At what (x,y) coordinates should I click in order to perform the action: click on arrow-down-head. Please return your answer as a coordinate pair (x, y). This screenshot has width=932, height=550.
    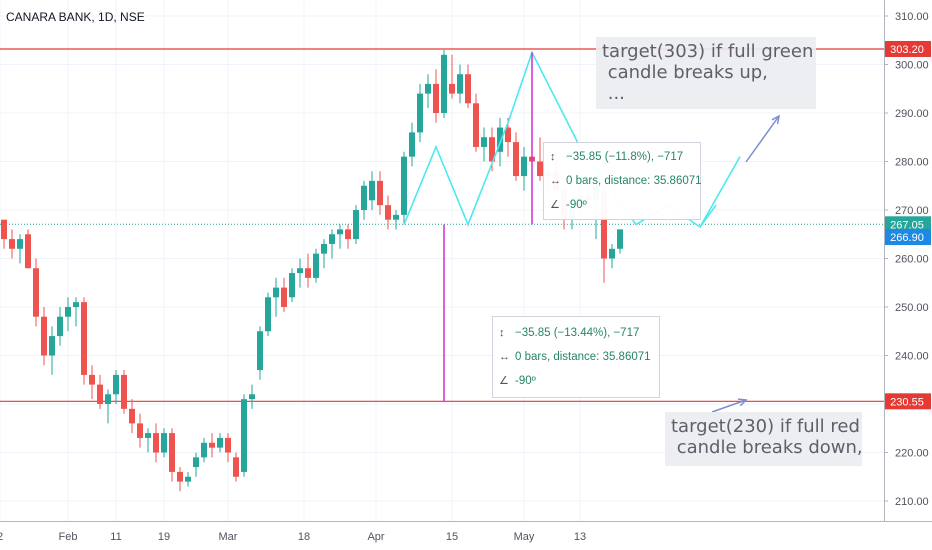
    Looking at the image, I should click on (742, 402).